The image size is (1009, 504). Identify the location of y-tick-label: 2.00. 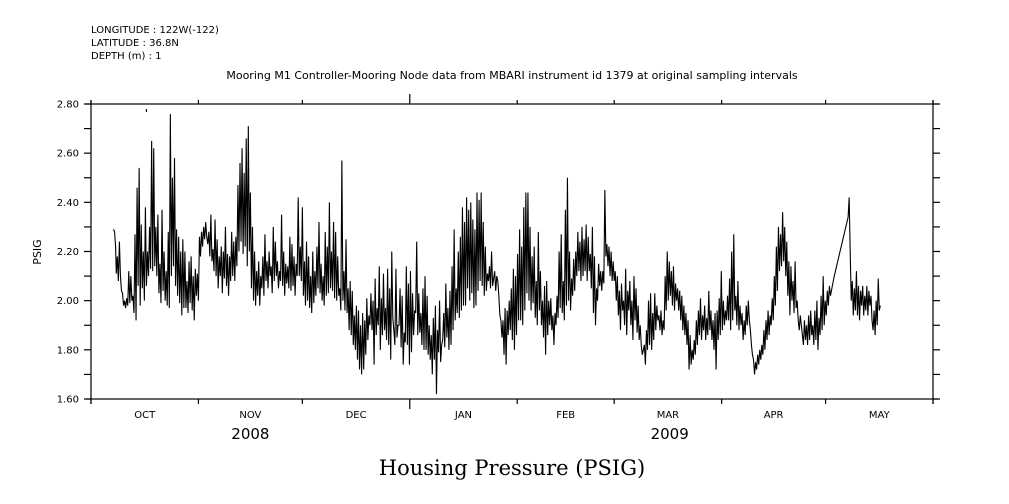
(68, 301).